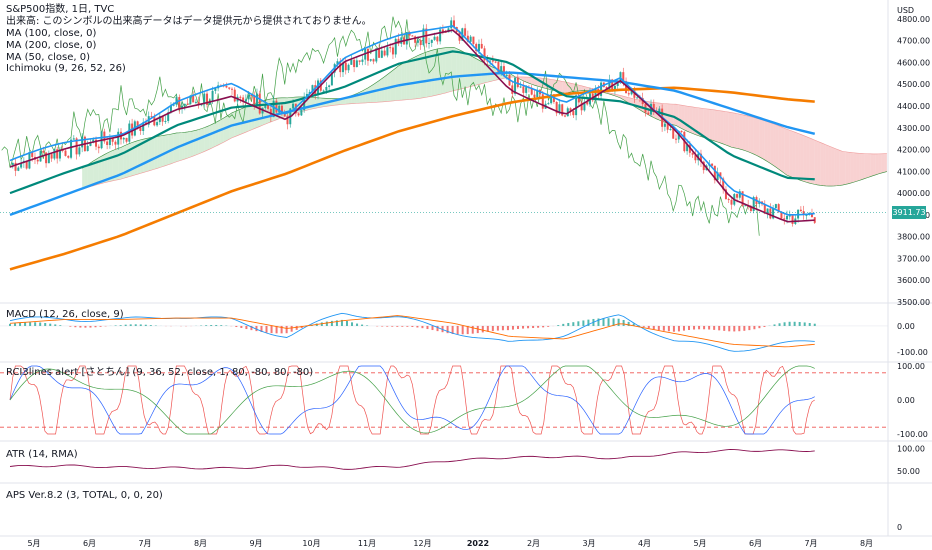 This screenshot has height=550, width=932. Describe the element at coordinates (644, 543) in the screenshot. I see `x-tick-label: 4月` at that location.